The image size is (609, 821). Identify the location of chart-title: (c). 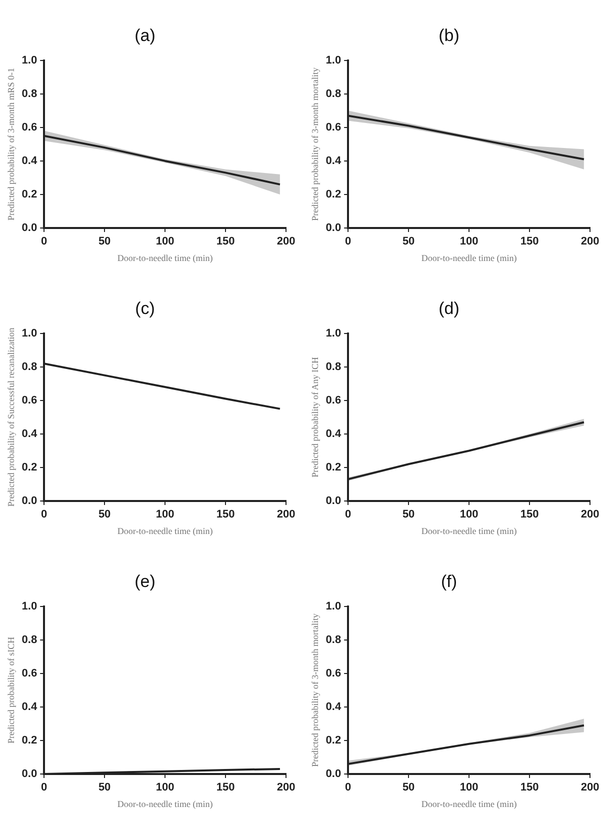
(145, 308).